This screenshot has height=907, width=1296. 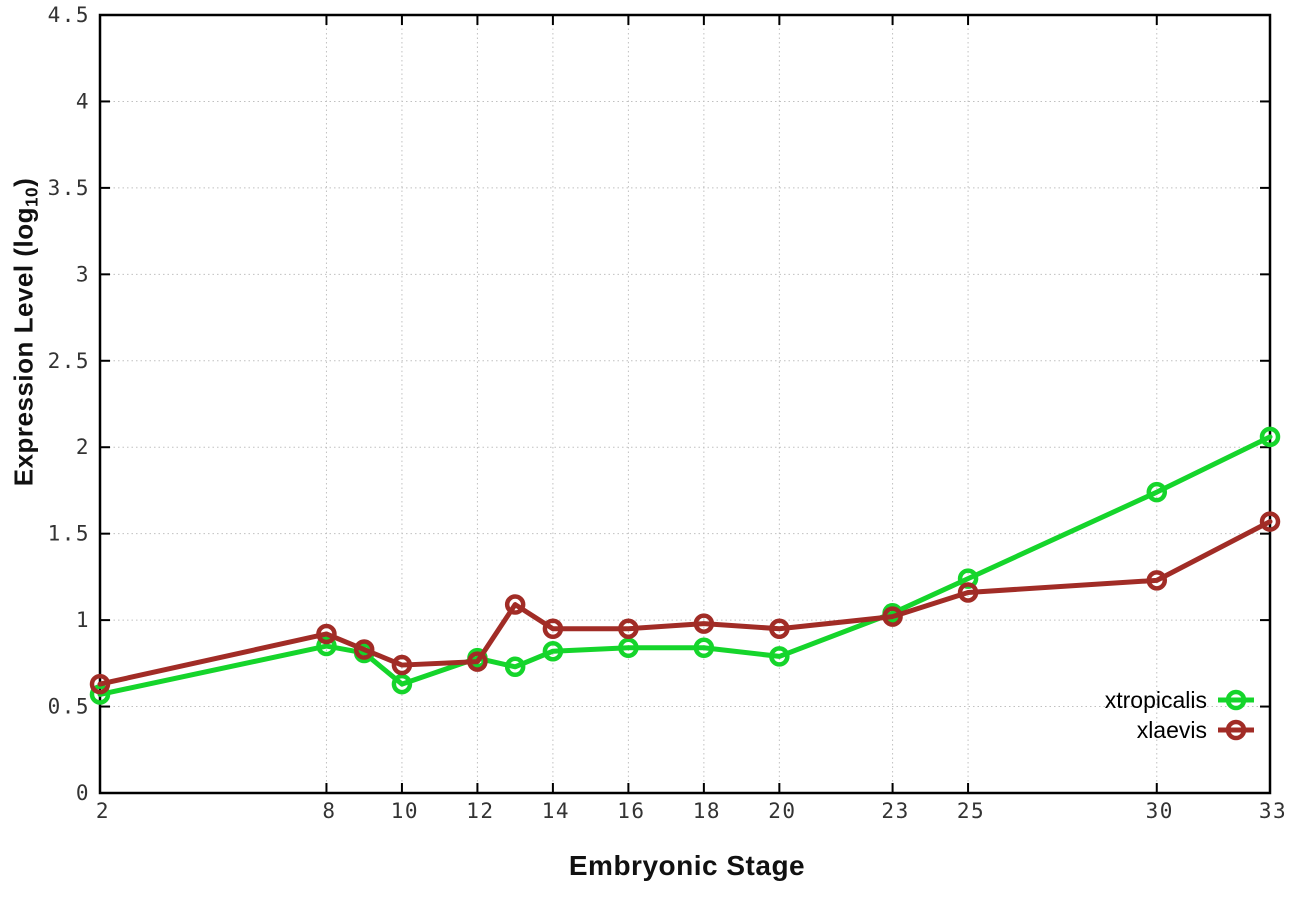 I want to click on y-tick-label: 4, so click(x=83, y=101).